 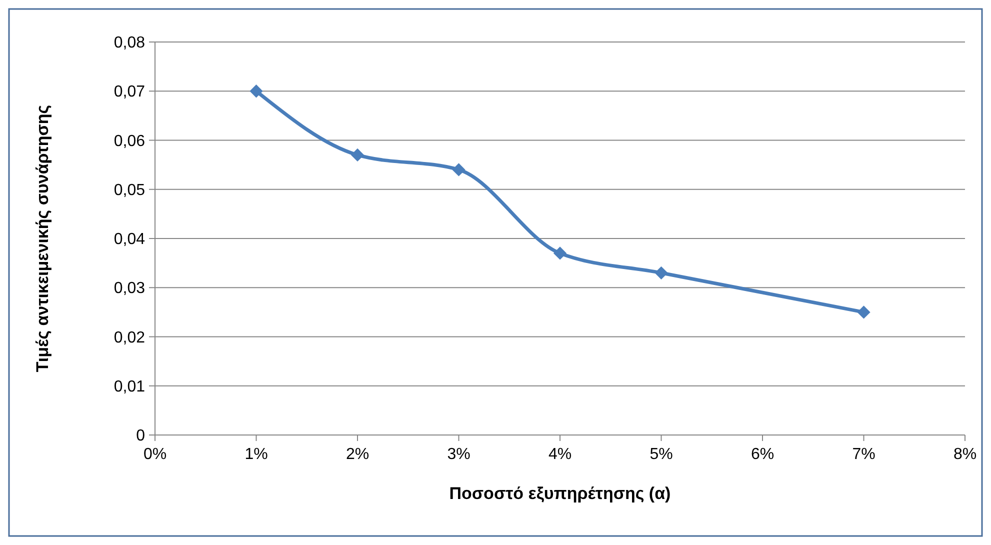 I want to click on y-tick-label: 0,02, so click(x=130, y=337).